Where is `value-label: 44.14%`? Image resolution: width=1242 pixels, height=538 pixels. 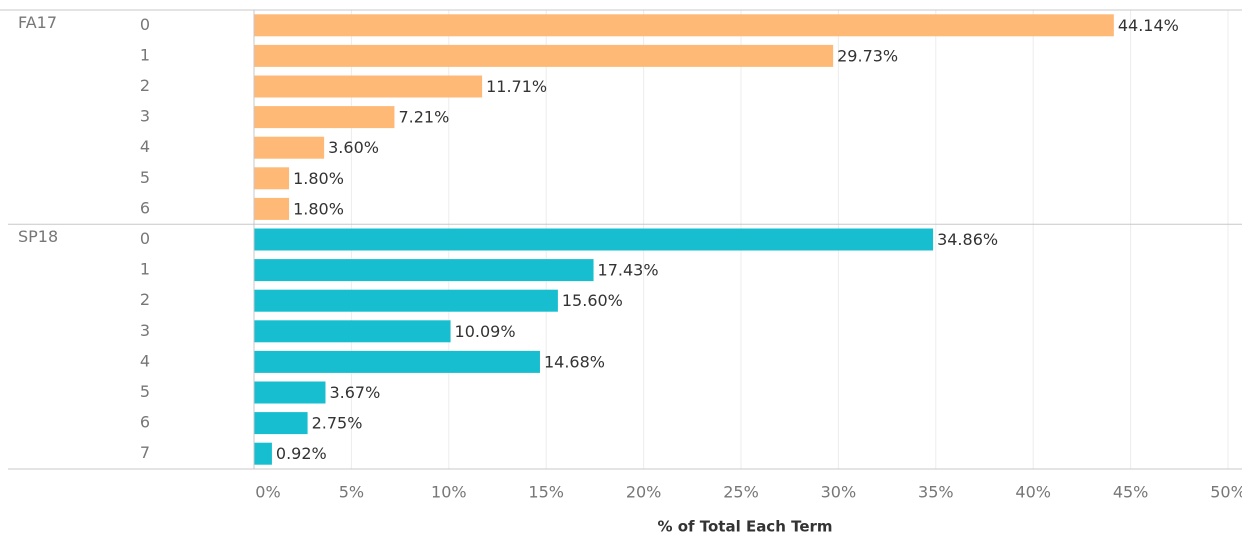
value-label: 44.14% is located at coordinates (1148, 25).